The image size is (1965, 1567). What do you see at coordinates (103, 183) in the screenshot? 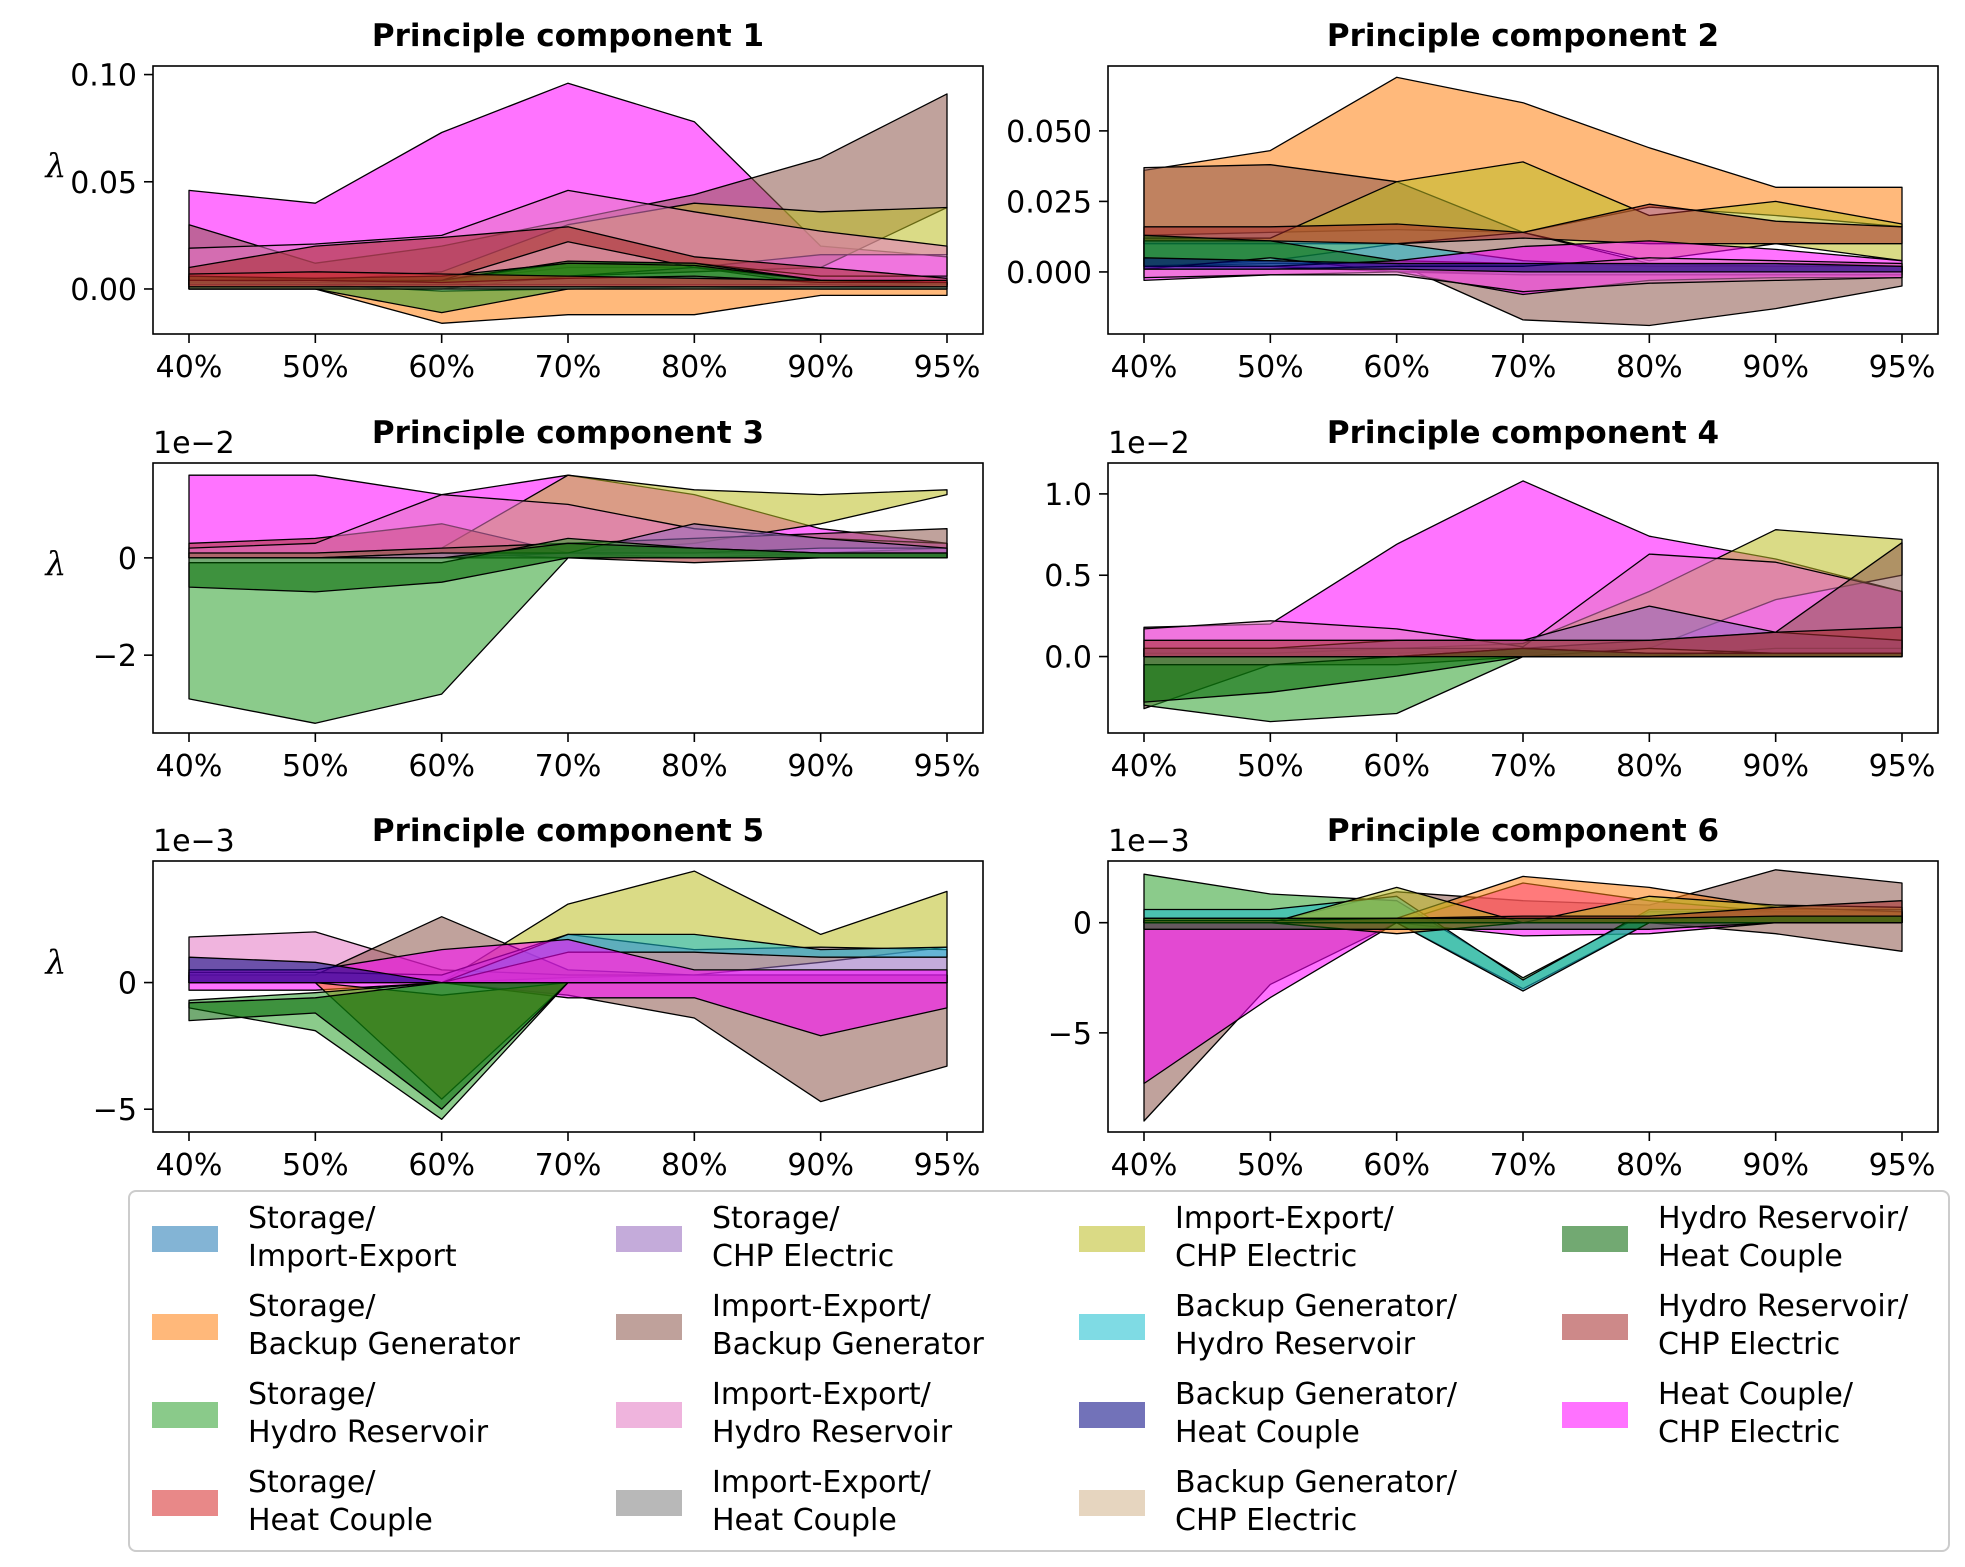
I see `y-tick-label: 0.05` at bounding box center [103, 183].